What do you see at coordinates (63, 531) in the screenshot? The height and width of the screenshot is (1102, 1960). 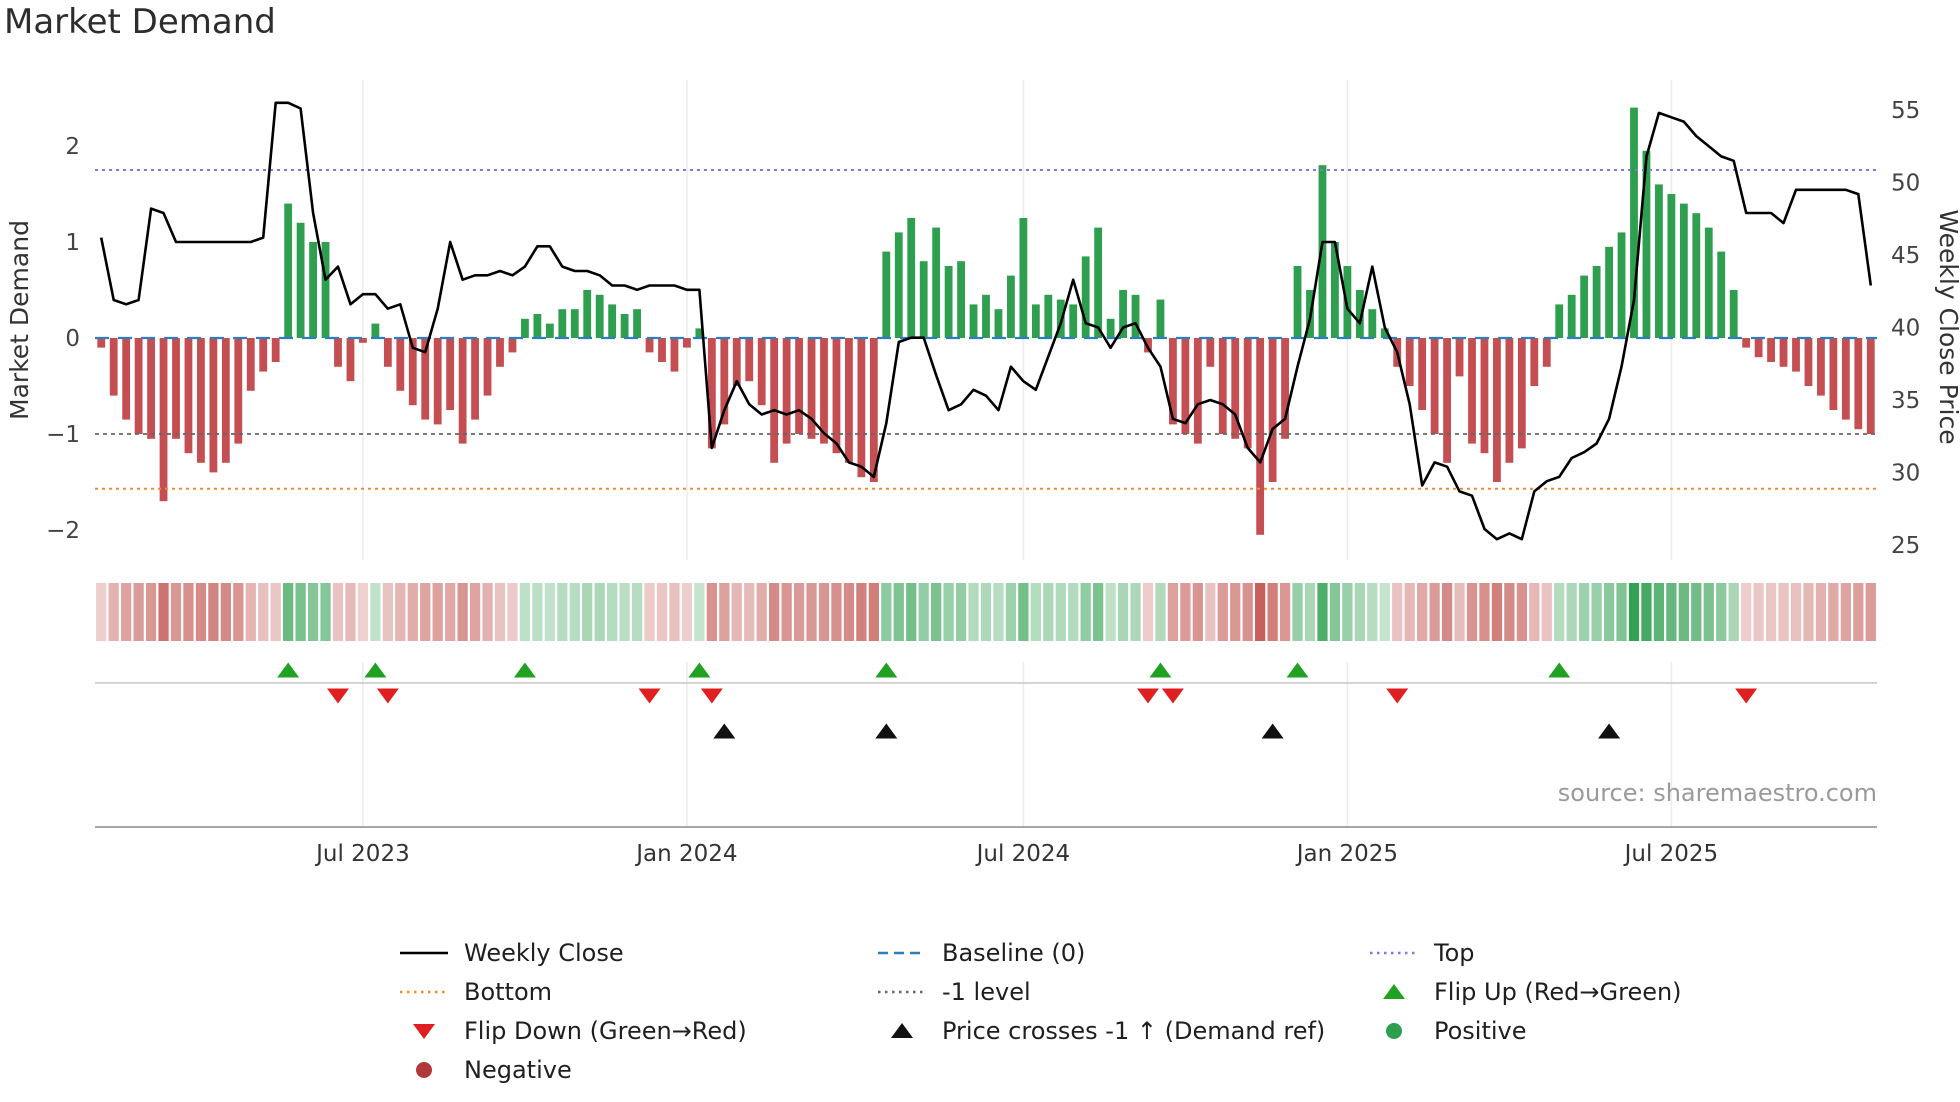 I see `left-axis-tick-label: −2` at bounding box center [63, 531].